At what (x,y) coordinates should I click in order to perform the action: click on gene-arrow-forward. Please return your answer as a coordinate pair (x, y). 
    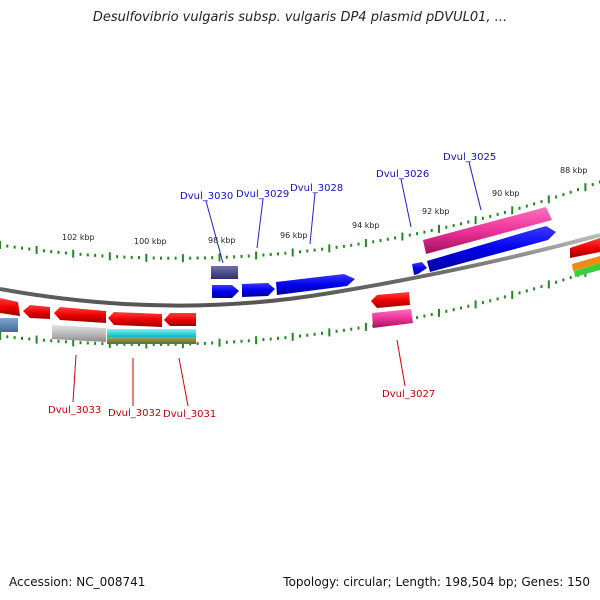
    Looking at the image, I should click on (225, 291).